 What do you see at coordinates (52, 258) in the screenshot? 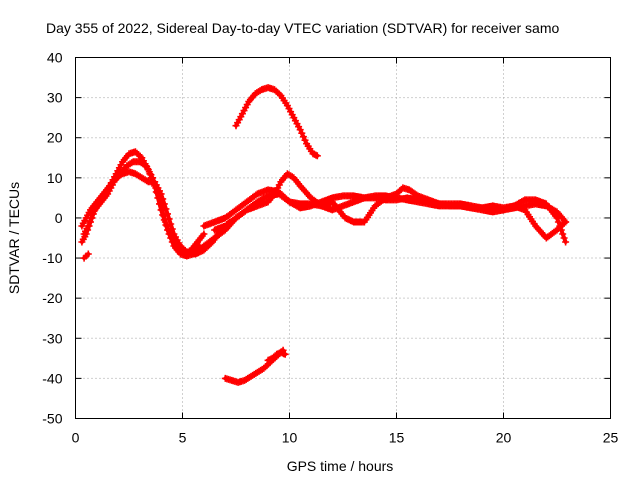
I see `y-tick-label: -10` at bounding box center [52, 258].